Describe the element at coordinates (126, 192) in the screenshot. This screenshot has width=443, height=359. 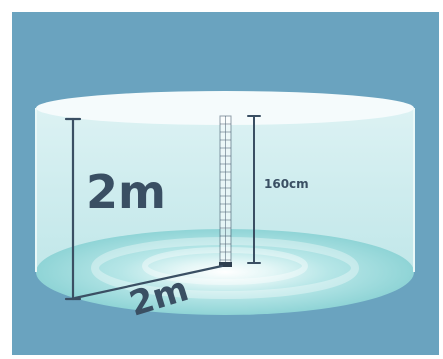
I see `height-label: 2m` at that location.